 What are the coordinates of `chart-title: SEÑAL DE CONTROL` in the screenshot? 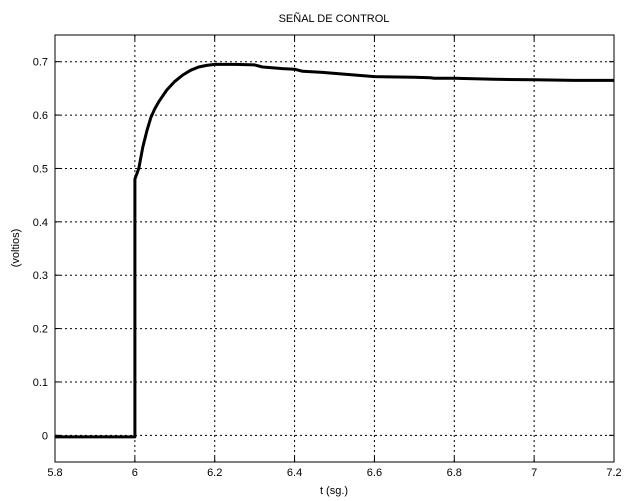 It's located at (334, 18).